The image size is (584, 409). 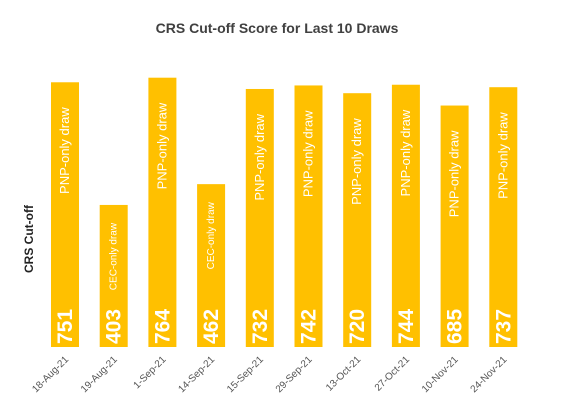 I want to click on bar-value-label: 685, so click(x=455, y=326).